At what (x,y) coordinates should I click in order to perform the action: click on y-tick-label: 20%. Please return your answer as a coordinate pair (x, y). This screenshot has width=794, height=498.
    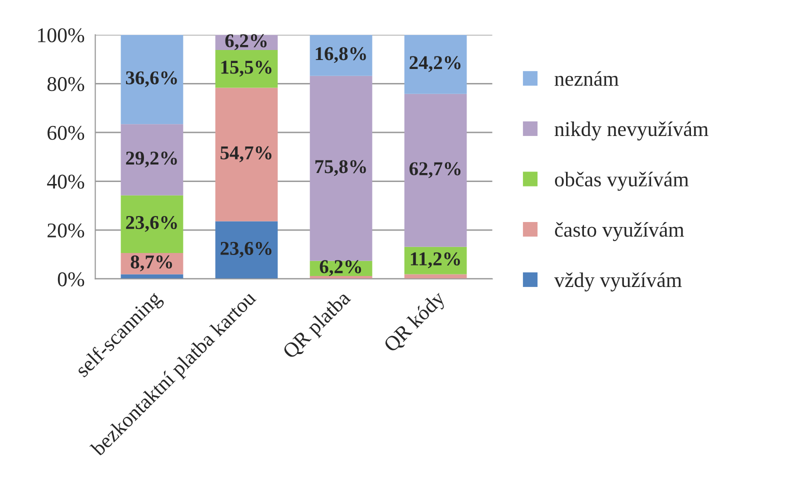
    Looking at the image, I should click on (66, 230).